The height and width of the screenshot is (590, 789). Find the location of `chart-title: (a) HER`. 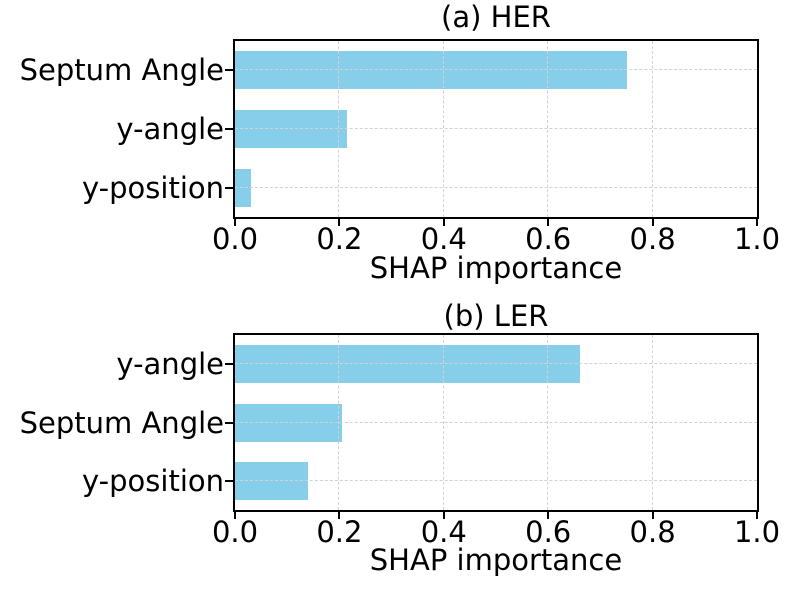

chart-title: (a) HER is located at coordinates (496, 17).